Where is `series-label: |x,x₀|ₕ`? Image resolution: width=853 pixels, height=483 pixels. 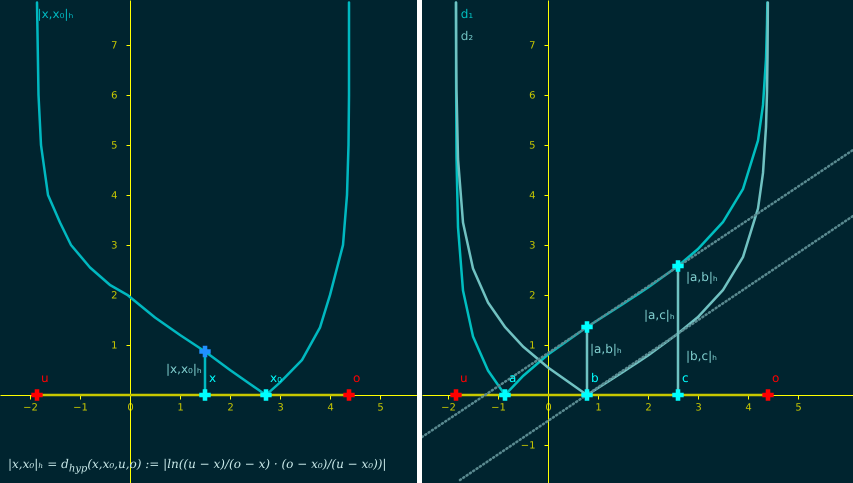 series-label: |x,x₀|ₕ is located at coordinates (56, 14).